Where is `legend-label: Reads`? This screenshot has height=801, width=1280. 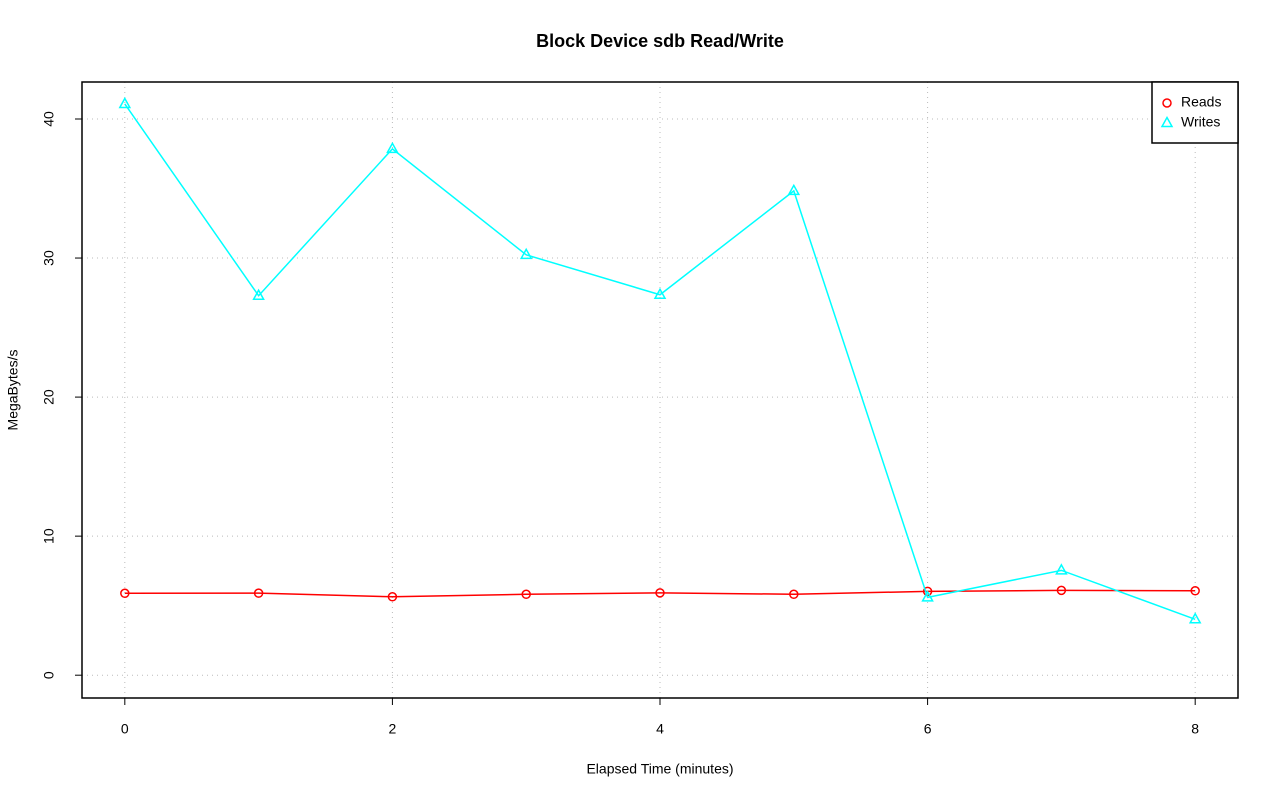 legend-label: Reads is located at coordinates (1201, 102).